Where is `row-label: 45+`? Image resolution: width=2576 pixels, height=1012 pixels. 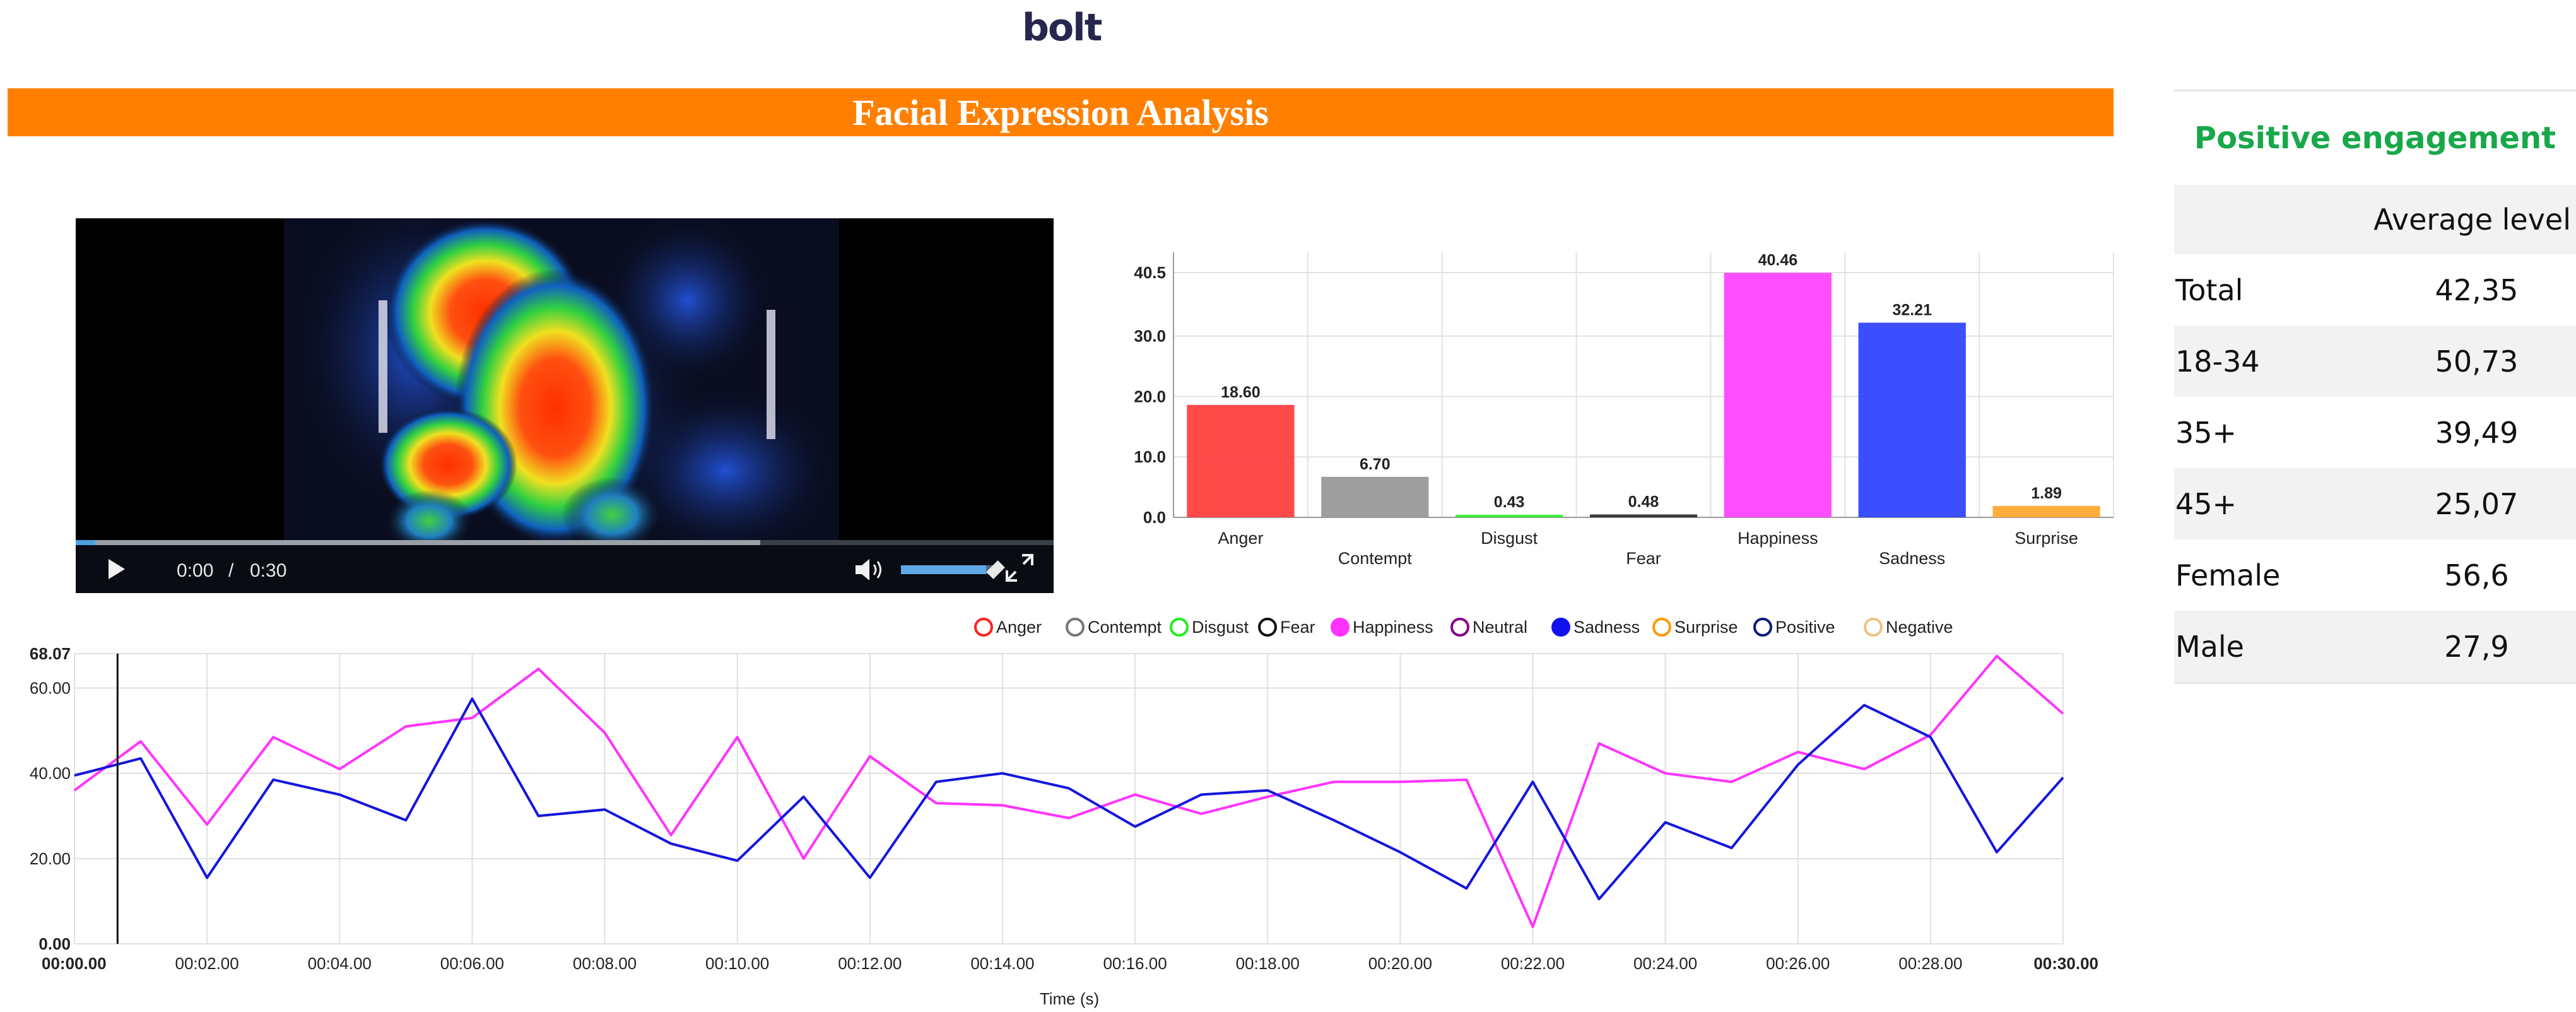
row-label: 45+ is located at coordinates (2206, 503).